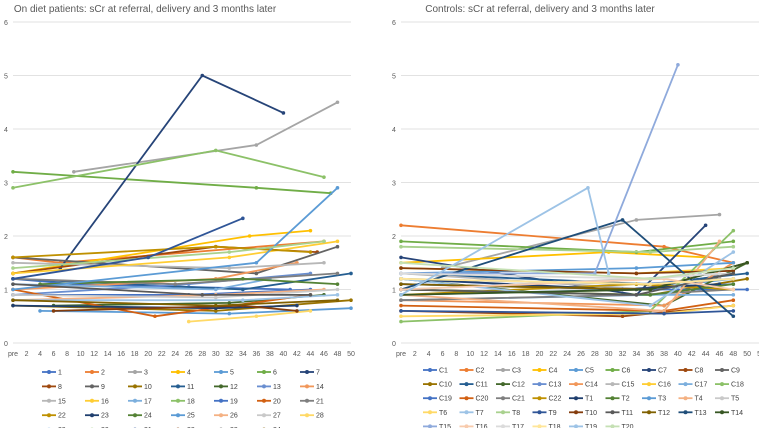 The image size is (759, 428). I want to click on y-tick-label: 3, so click(394, 184).